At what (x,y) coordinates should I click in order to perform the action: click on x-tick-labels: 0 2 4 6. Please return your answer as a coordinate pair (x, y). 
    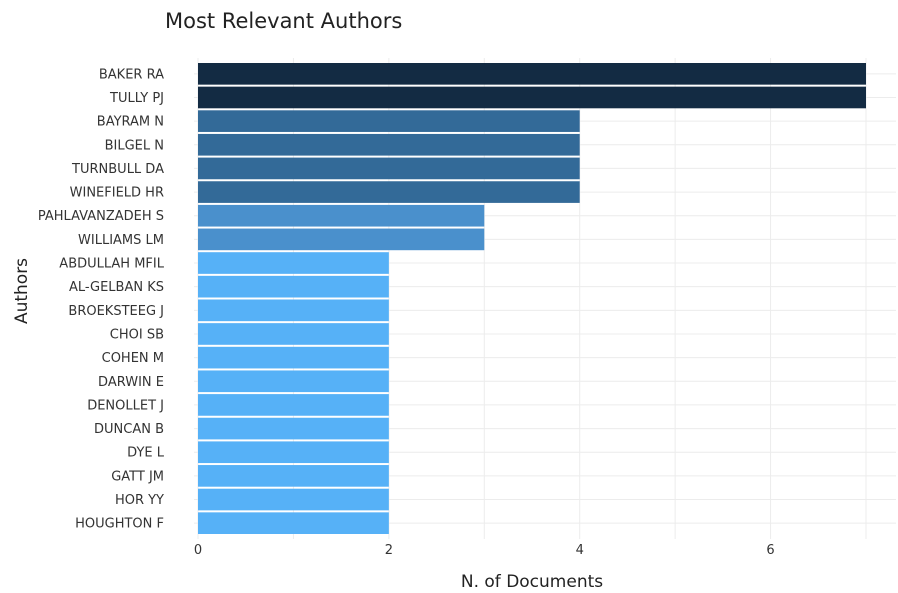
    Looking at the image, I should click on (484, 550).